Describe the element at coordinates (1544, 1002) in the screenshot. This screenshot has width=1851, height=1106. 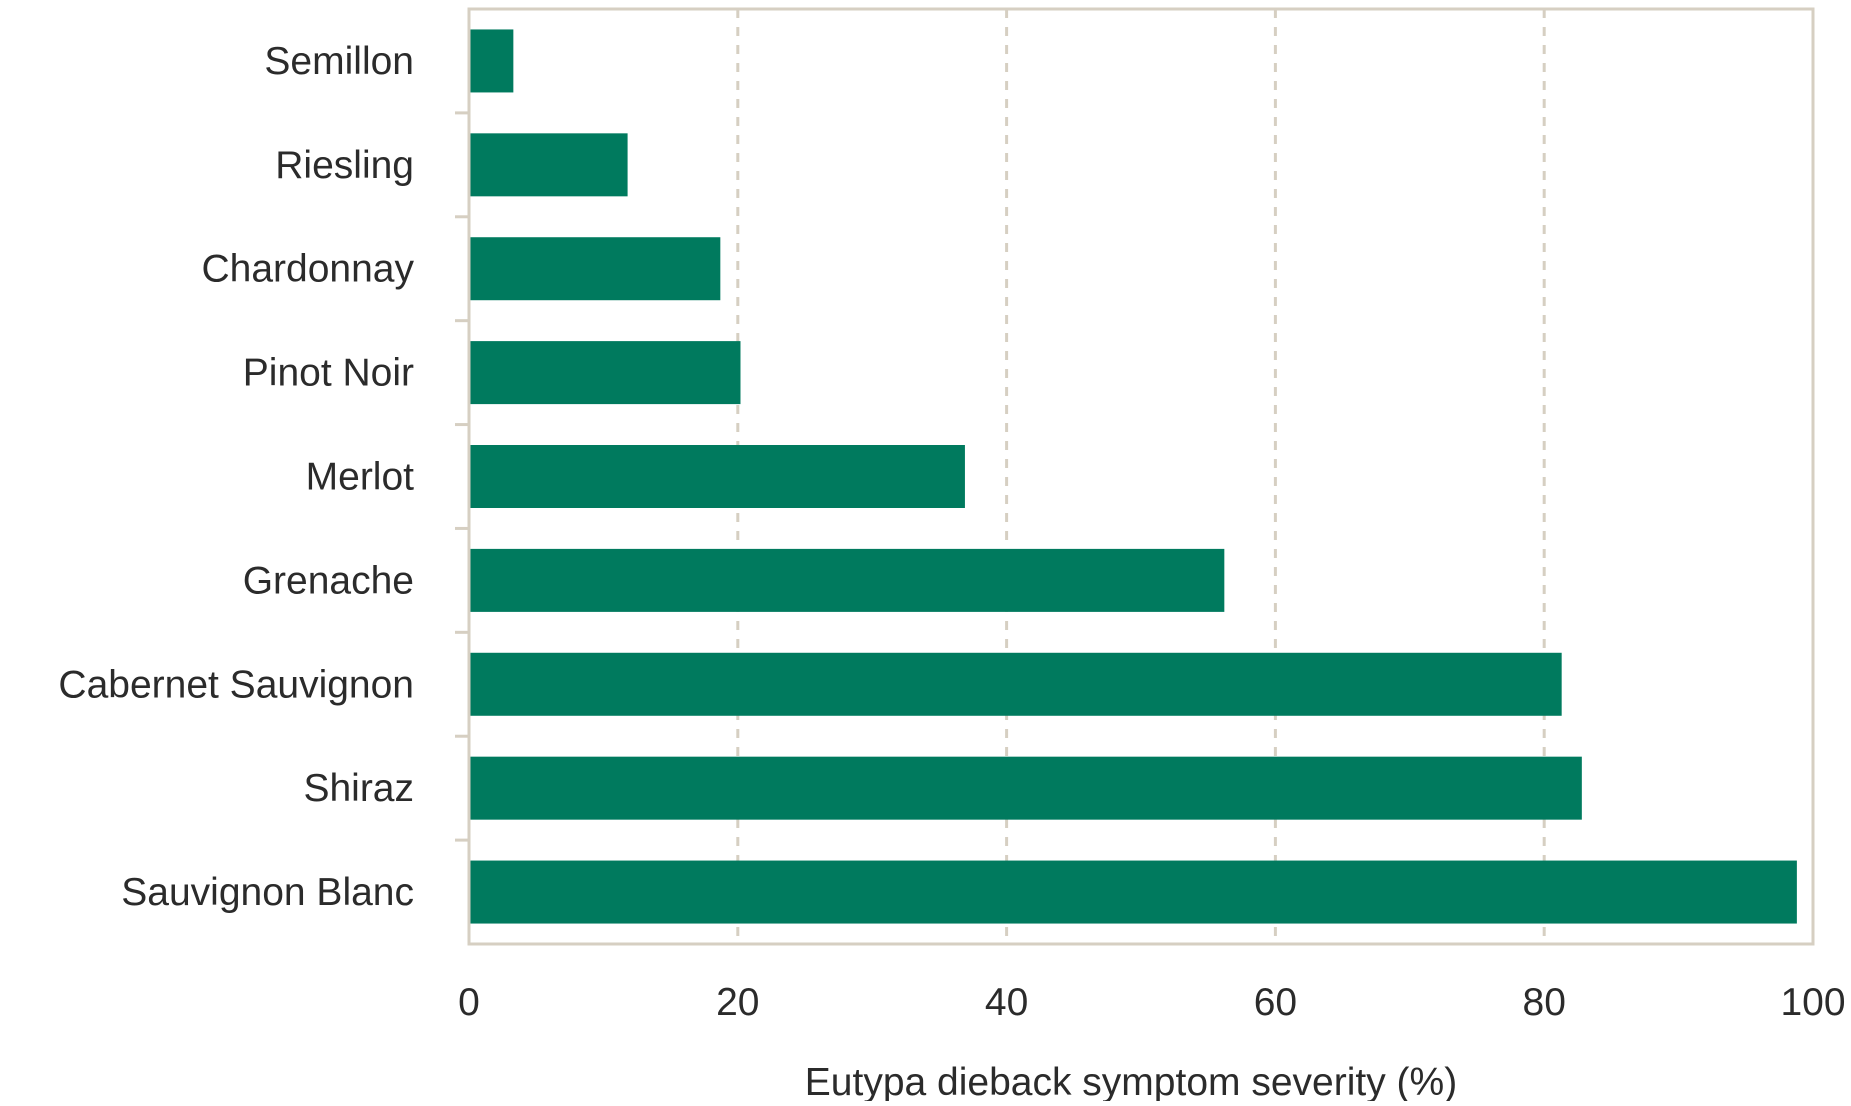
I see `x-tick-label: 80` at that location.